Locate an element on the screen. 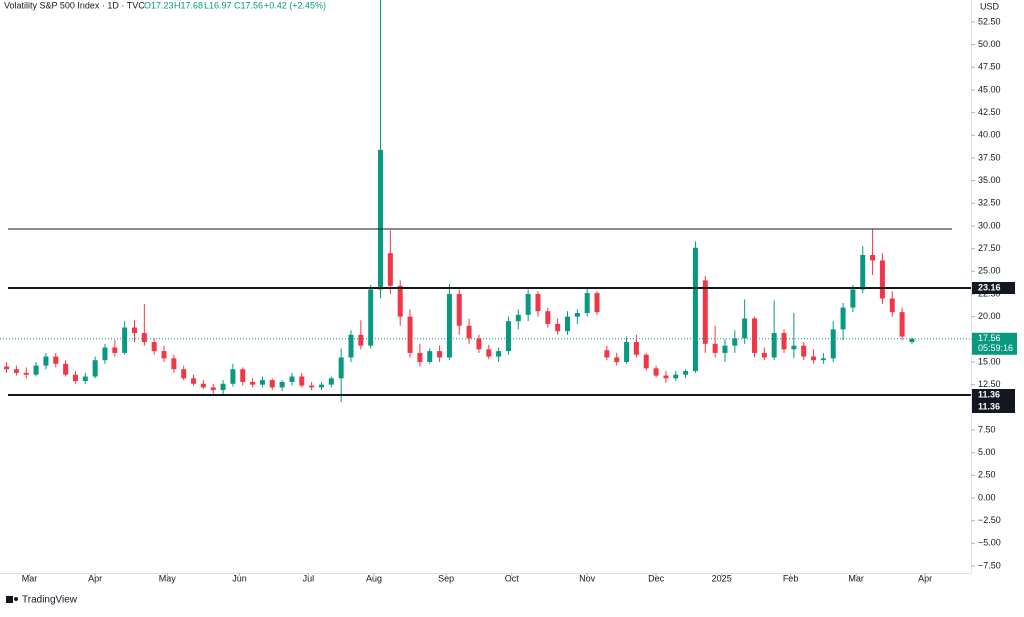 The image size is (1024, 617). header-low: L16.97 is located at coordinates (218, 5).